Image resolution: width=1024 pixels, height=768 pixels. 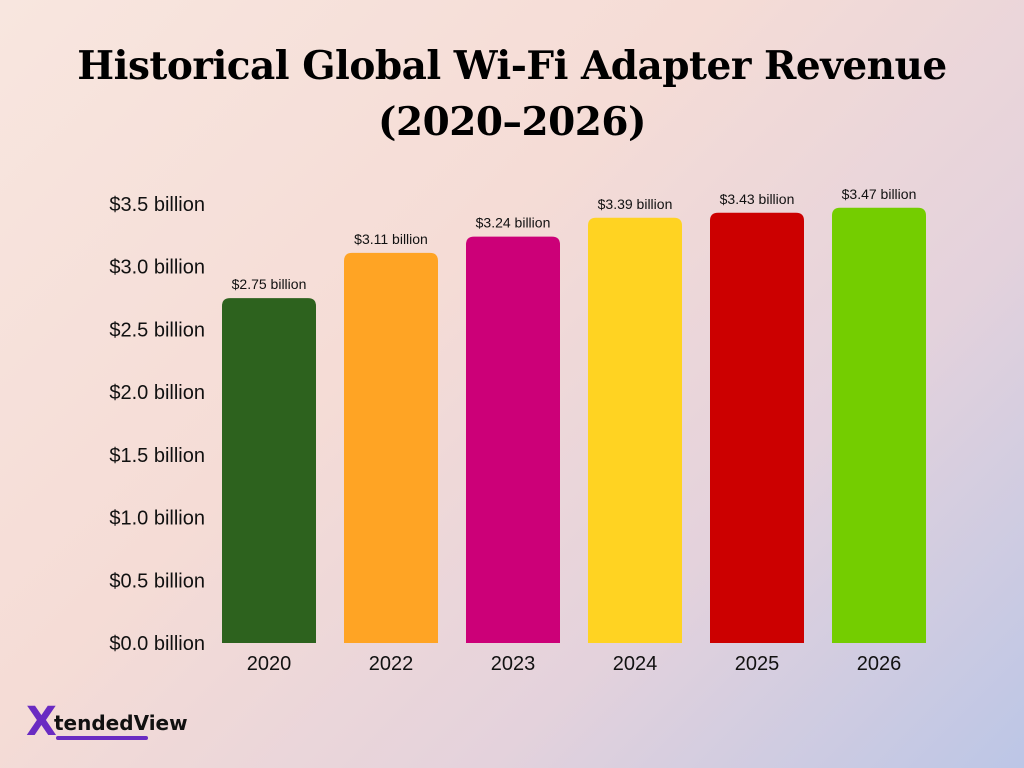 What do you see at coordinates (635, 664) in the screenshot?
I see `x-tick-label: 2024` at bounding box center [635, 664].